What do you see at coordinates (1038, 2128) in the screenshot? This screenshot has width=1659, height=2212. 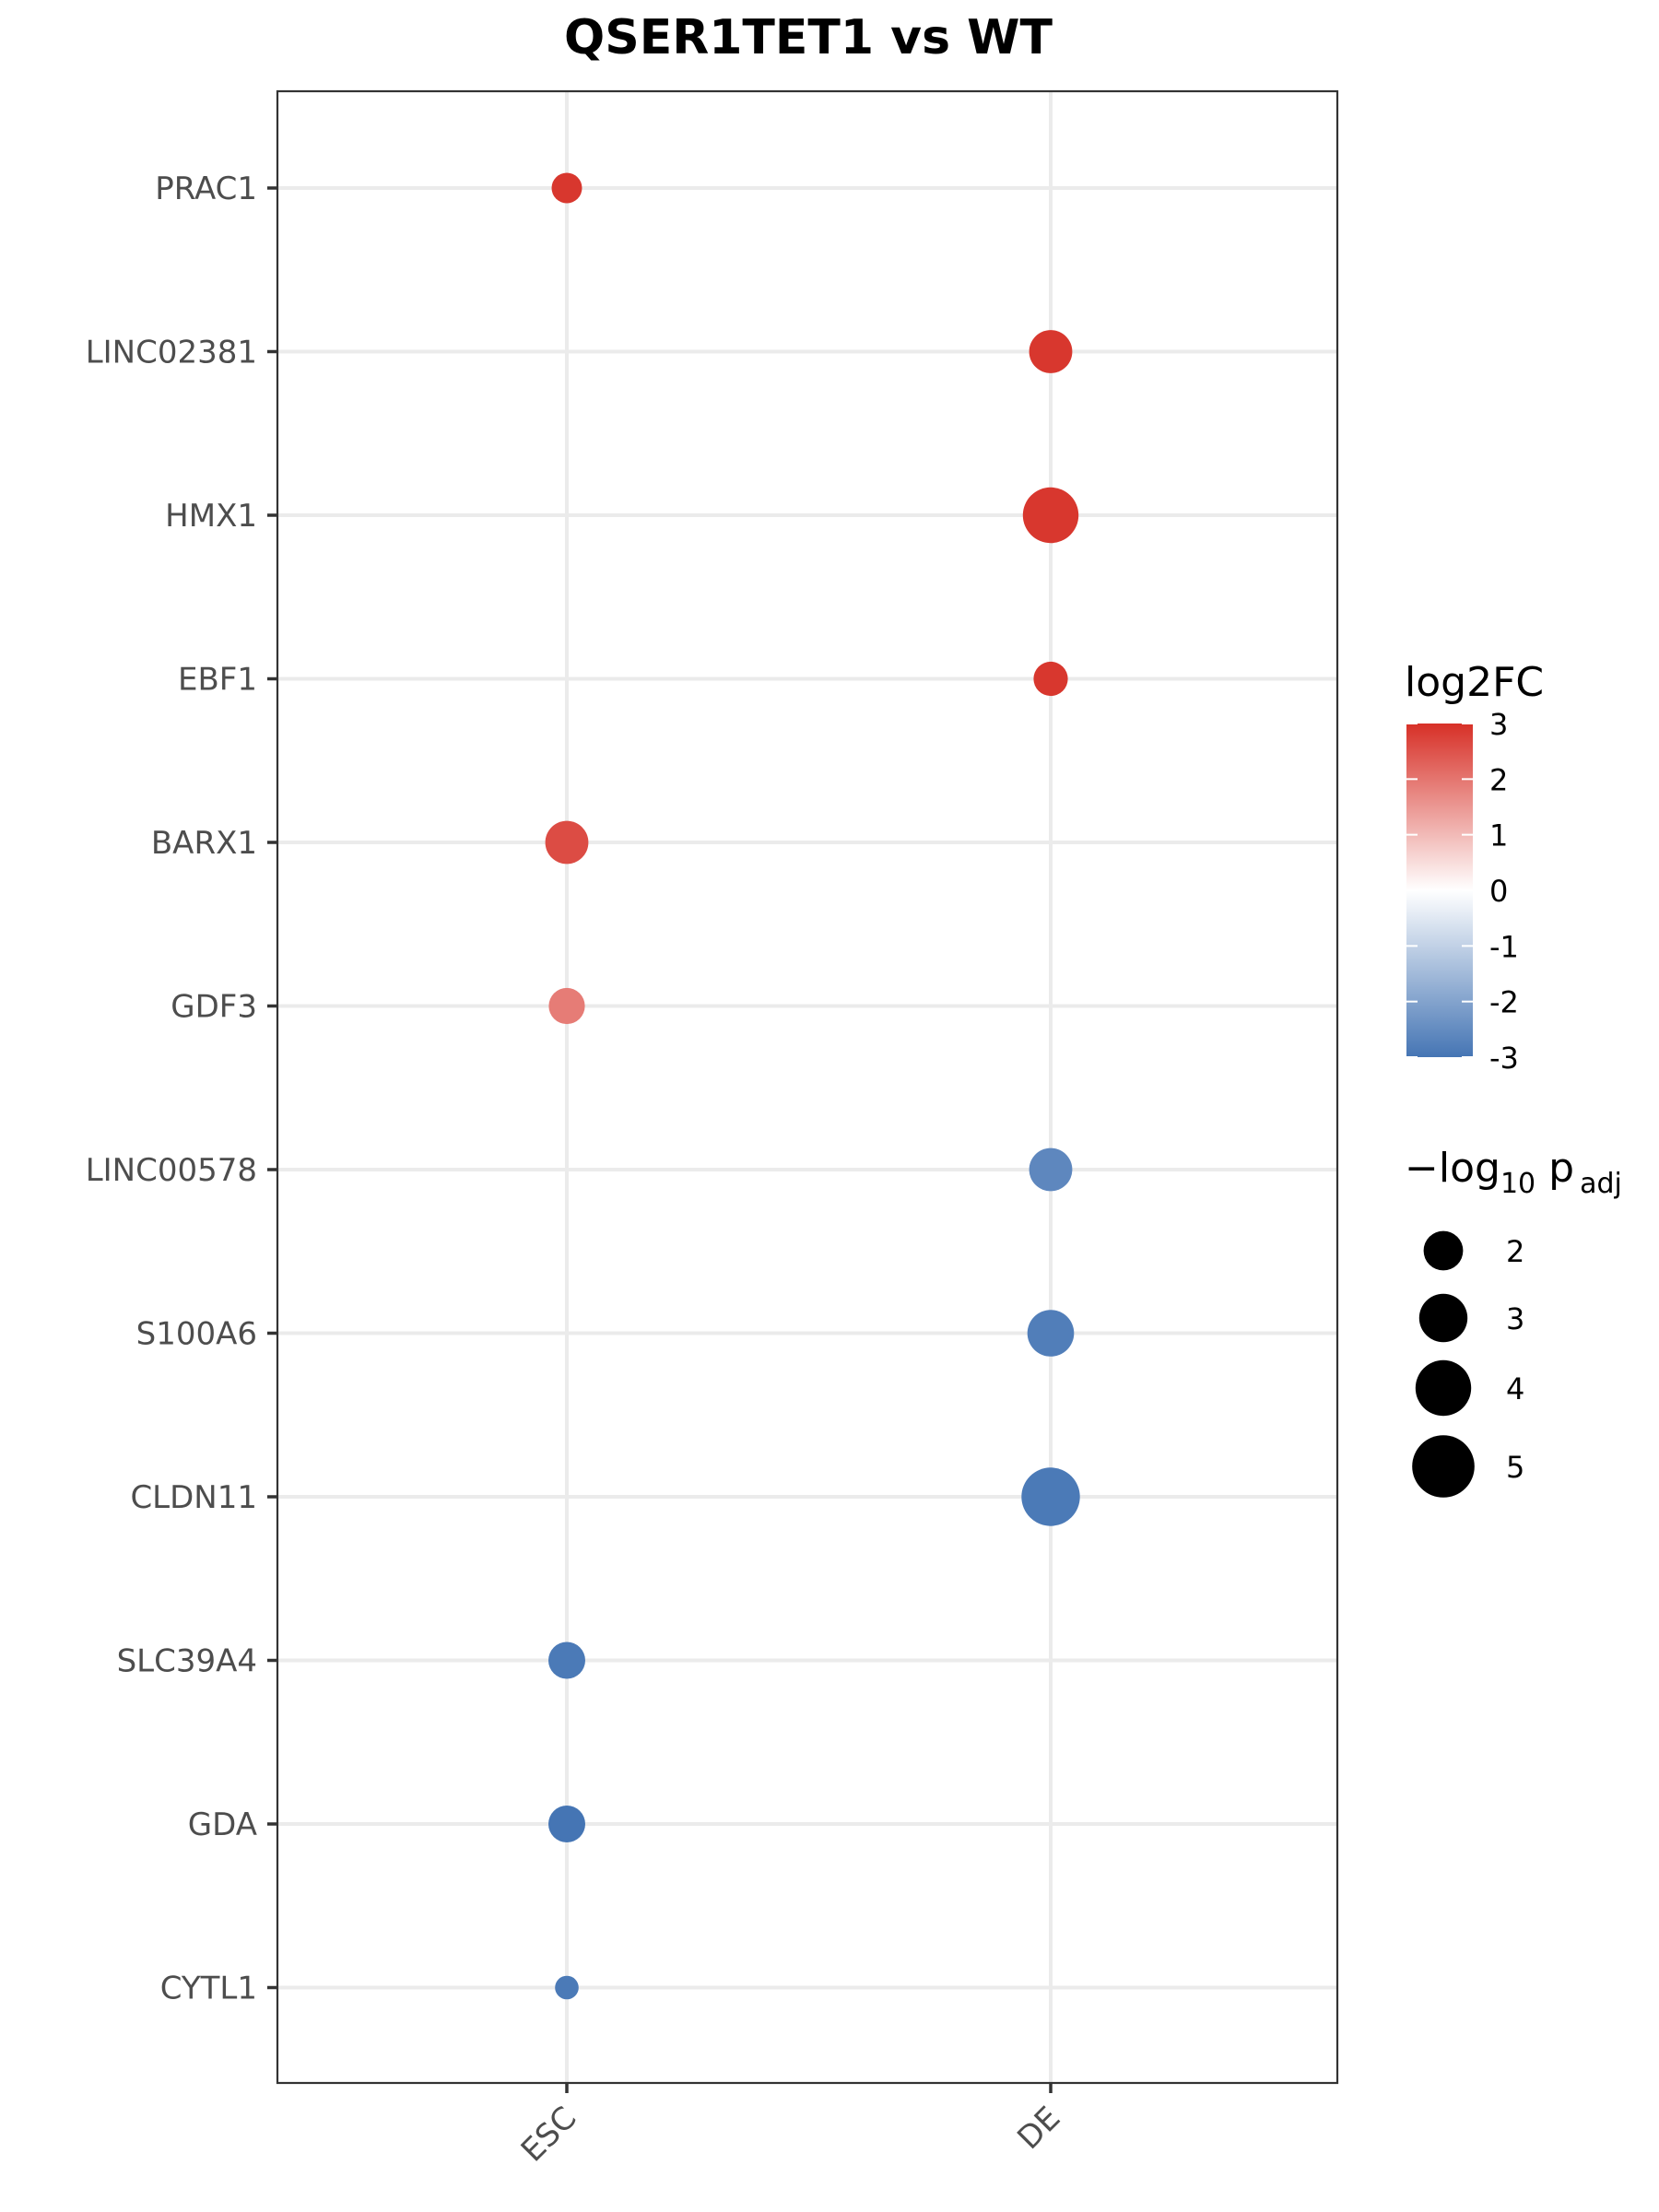 I see `x-tick-label: DE` at bounding box center [1038, 2128].